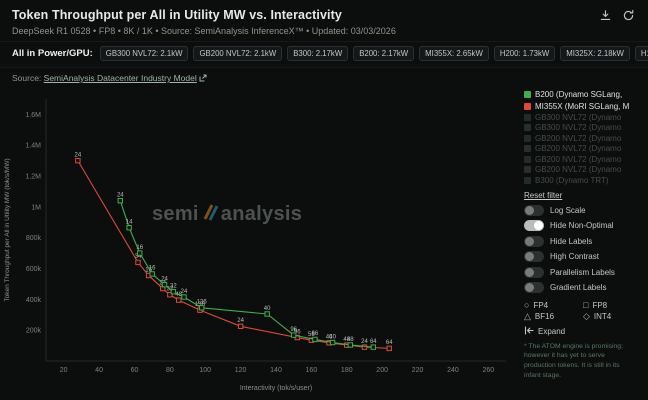 The width and height of the screenshot is (648, 400). What do you see at coordinates (170, 370) in the screenshot?
I see `x-tick-label: 80` at bounding box center [170, 370].